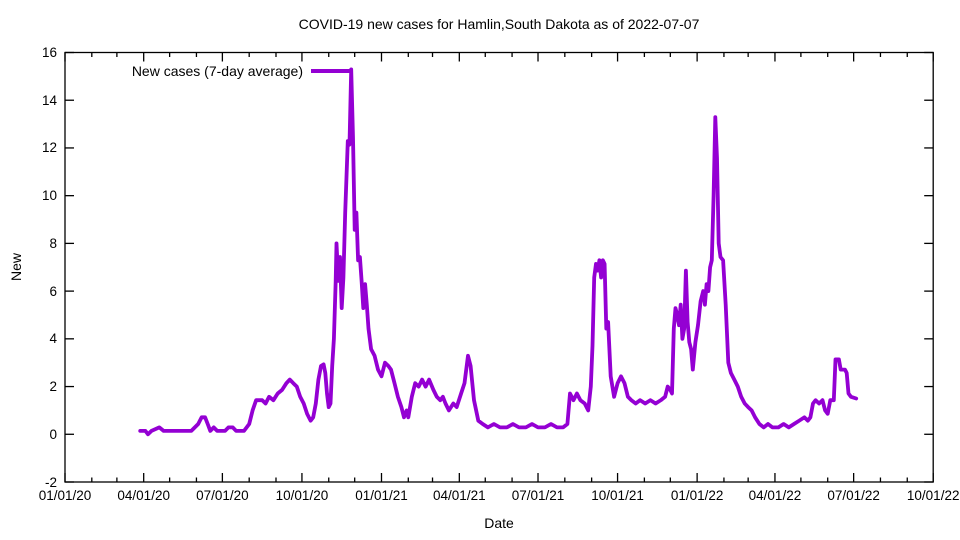  I want to click on x-tick-label: 04/01/20, so click(143, 495).